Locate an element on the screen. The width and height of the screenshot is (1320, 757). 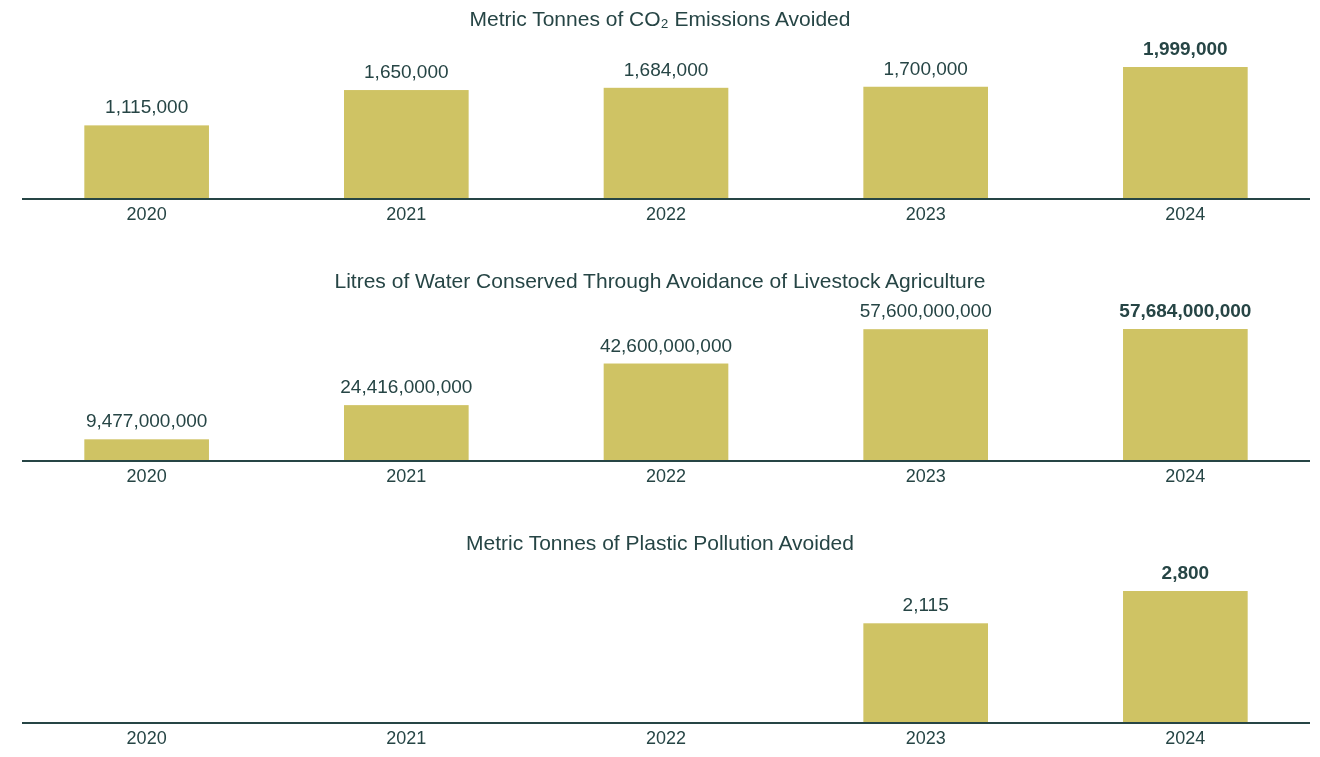
data-label: 2,800 is located at coordinates (1185, 572).